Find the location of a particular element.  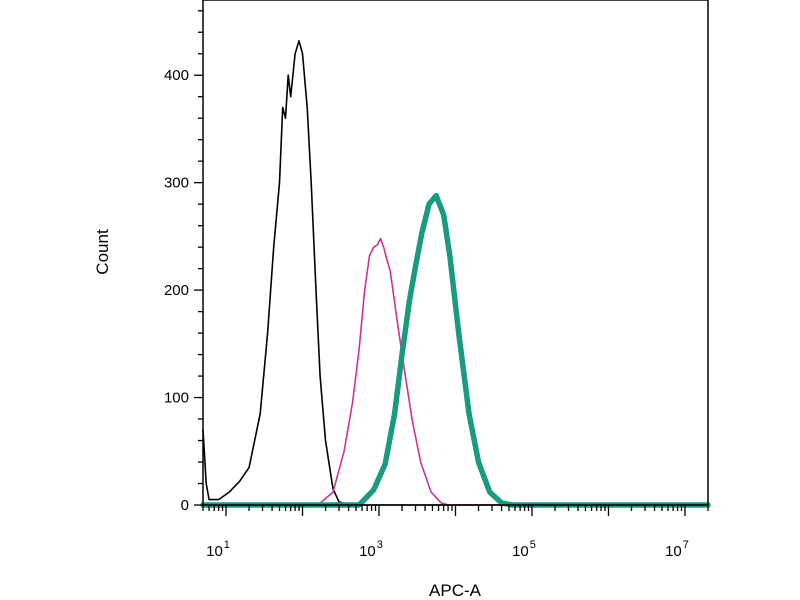

x-tick-label: 10⁷ is located at coordinates (677, 549).